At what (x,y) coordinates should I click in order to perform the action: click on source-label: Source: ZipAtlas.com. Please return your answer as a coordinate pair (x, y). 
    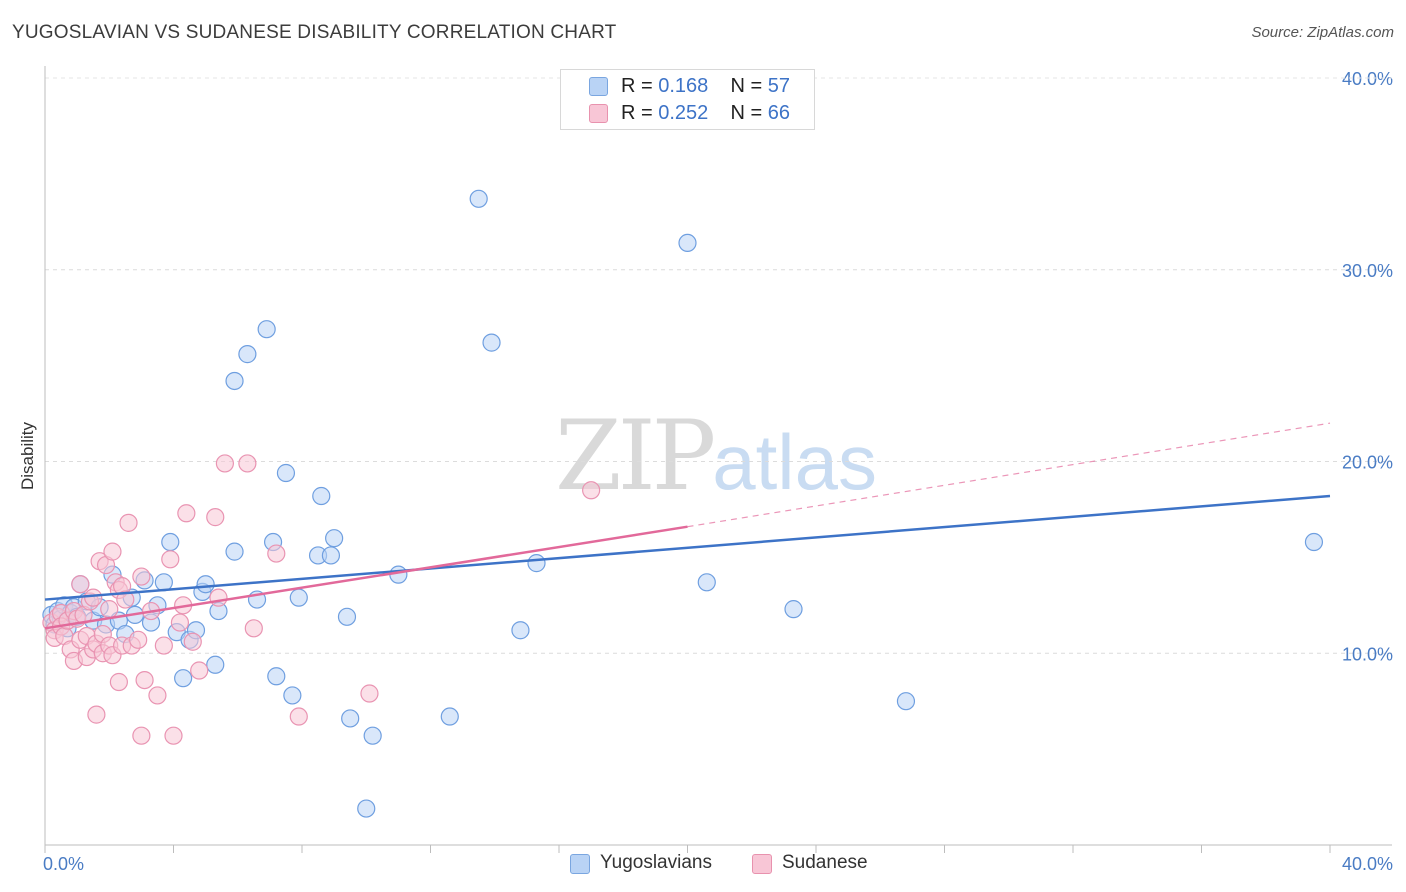
    Looking at the image, I should click on (1322, 32).